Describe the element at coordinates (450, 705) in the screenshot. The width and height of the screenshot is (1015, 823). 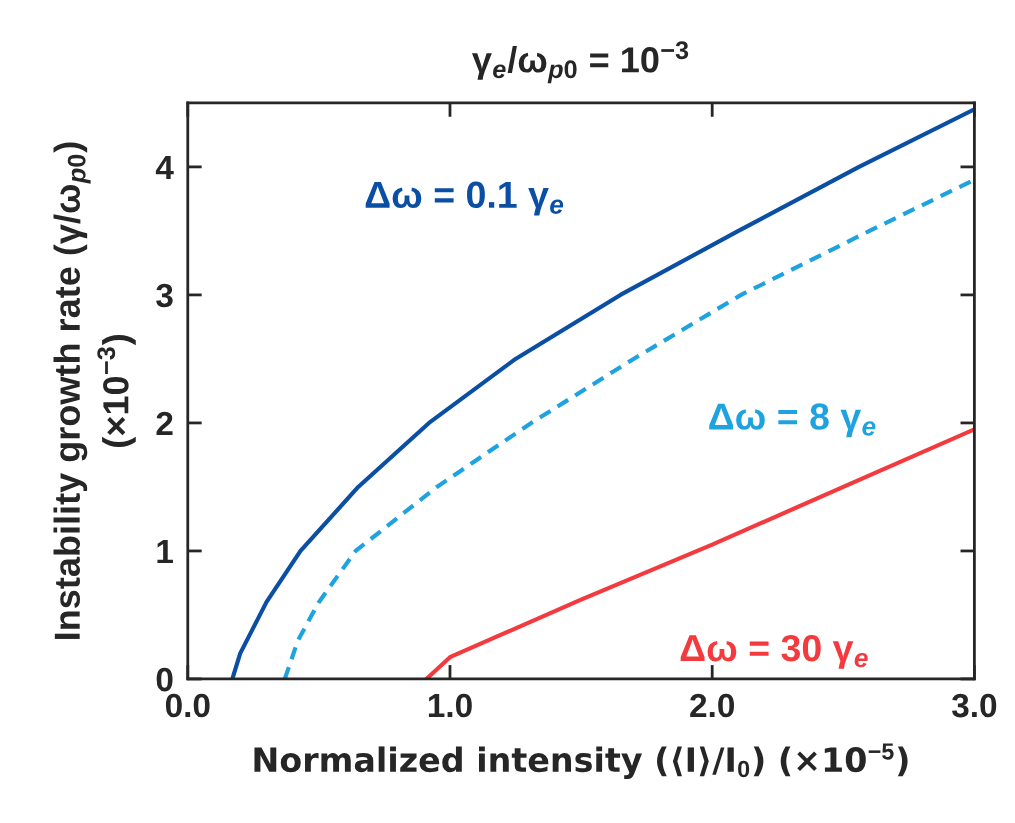
I see `x-tick-label: 1.0` at that location.